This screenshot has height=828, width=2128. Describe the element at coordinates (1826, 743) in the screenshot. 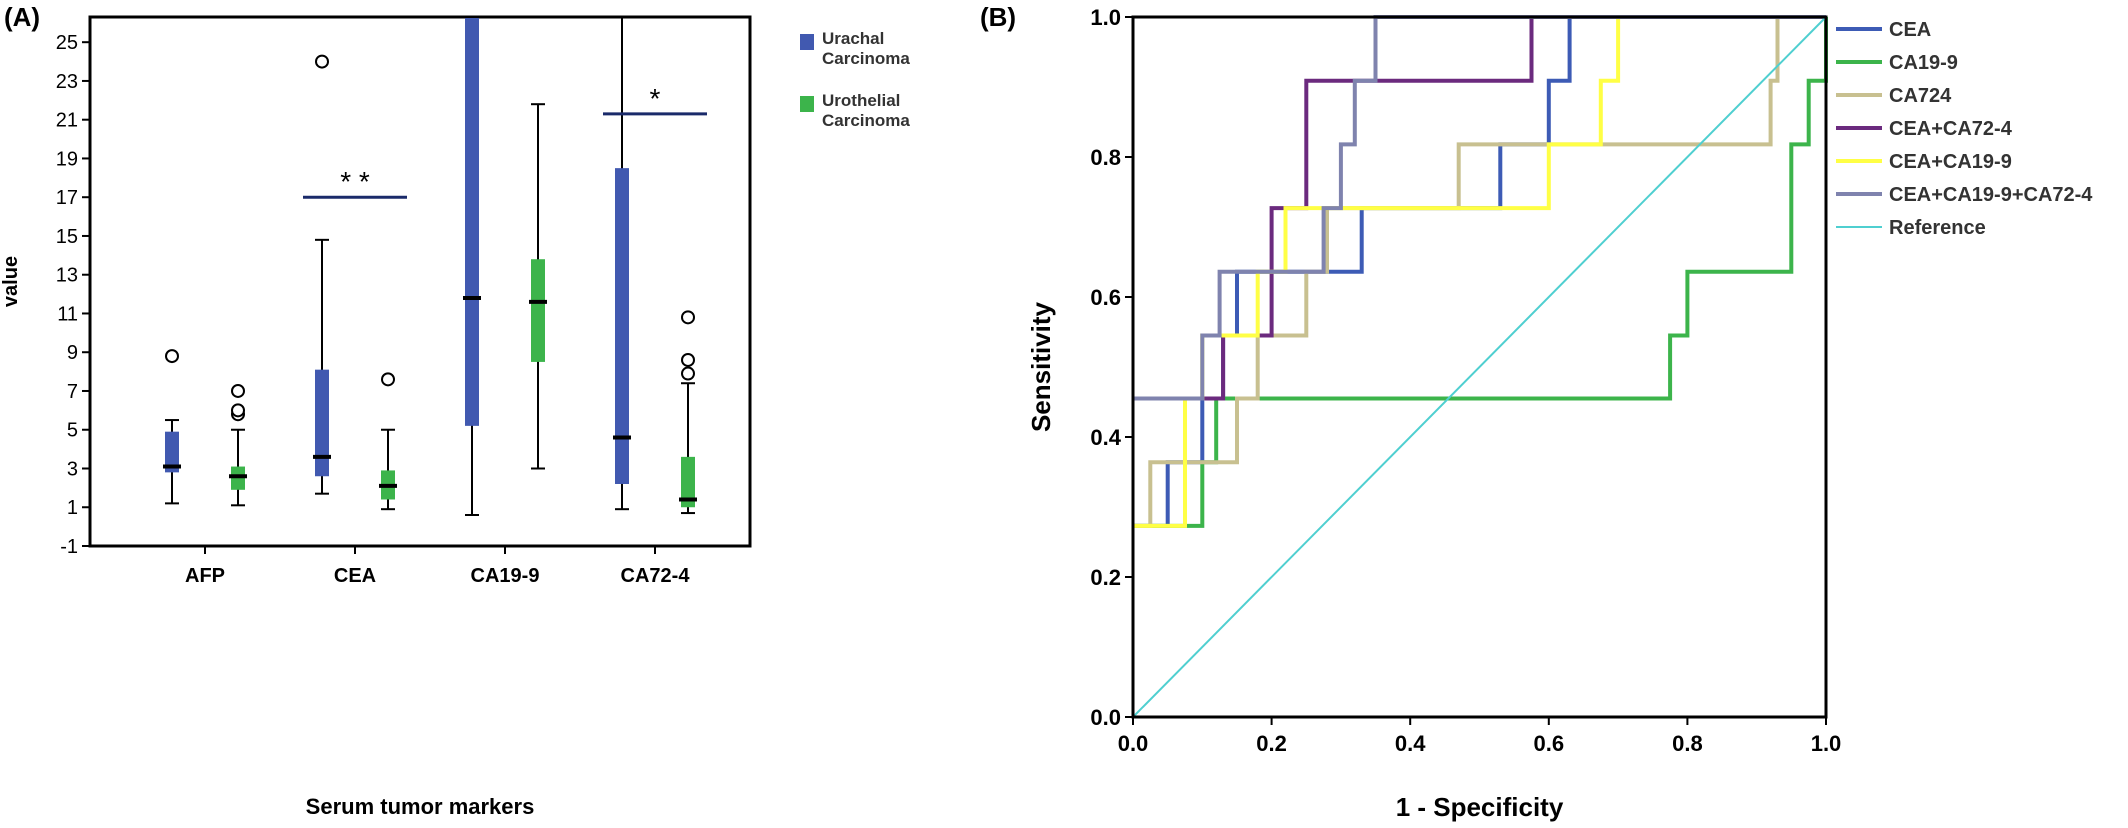

I see `x-tick-label: 1.0` at that location.